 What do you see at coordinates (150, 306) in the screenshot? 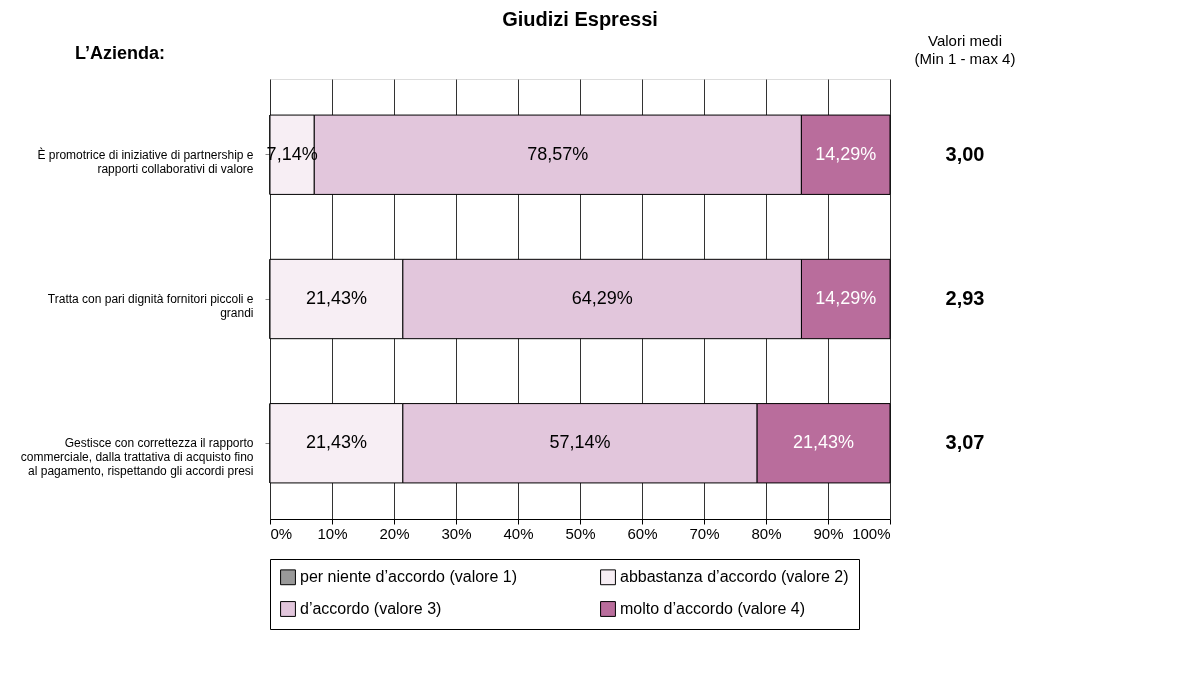
I see `y-tick-label: Tratta con pari dignità fornitori piccoli e grandi` at bounding box center [150, 306].